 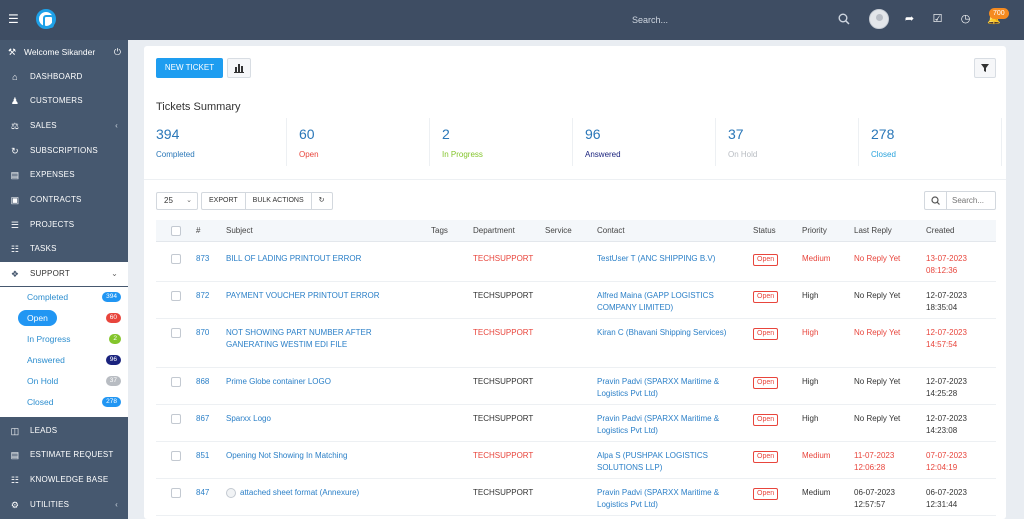 What do you see at coordinates (117, 52) in the screenshot?
I see `logout-icon: ⏻` at bounding box center [117, 52].